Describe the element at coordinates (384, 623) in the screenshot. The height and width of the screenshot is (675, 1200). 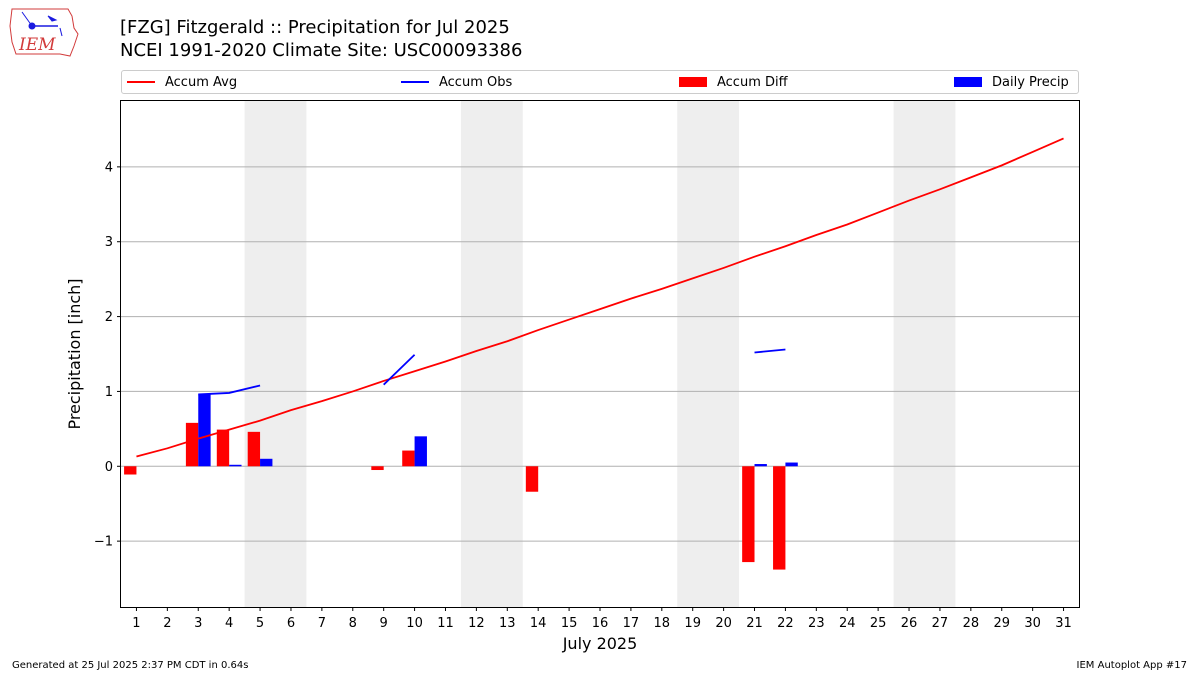
I see `x-tick-label: 9` at that location.